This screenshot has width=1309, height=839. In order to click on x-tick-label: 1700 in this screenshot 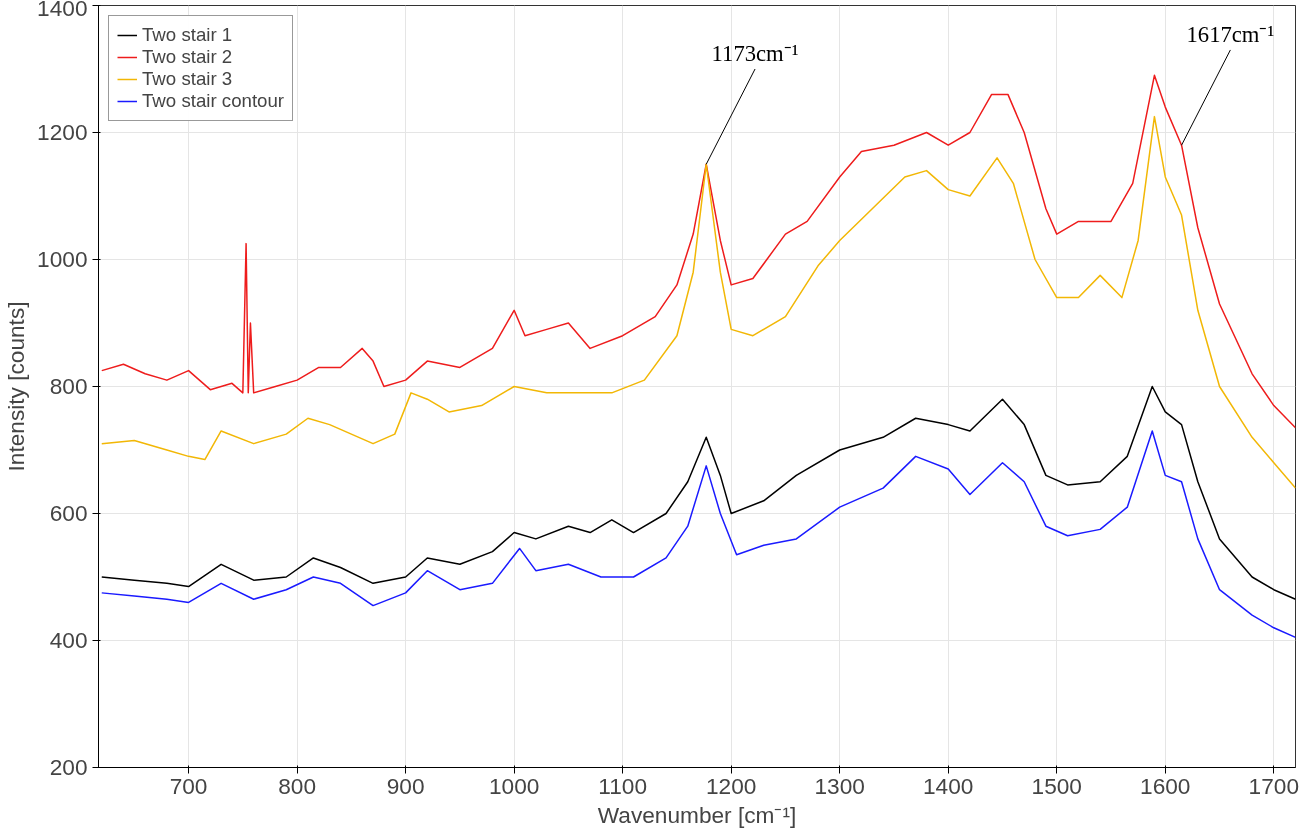, I will do `click(1273, 785)`.